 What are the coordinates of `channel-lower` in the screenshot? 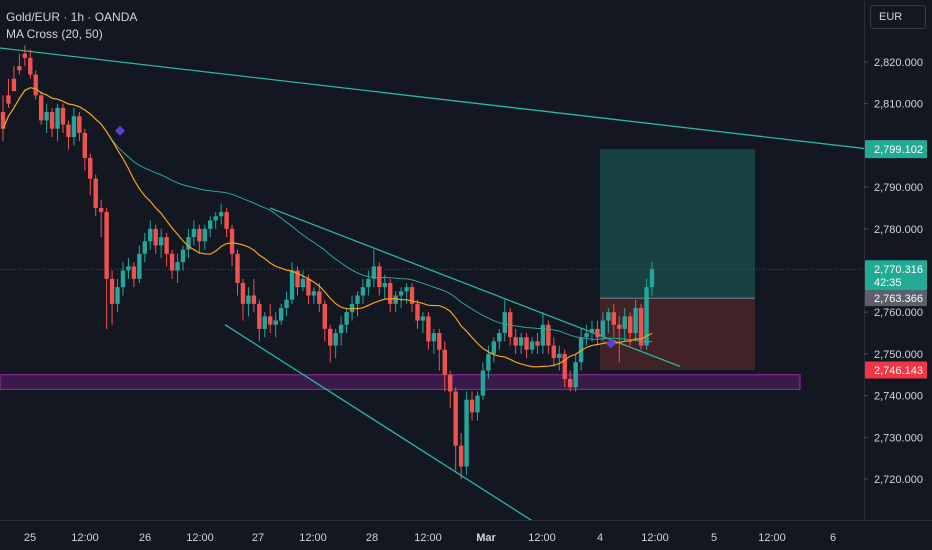 It's located at (378, 422).